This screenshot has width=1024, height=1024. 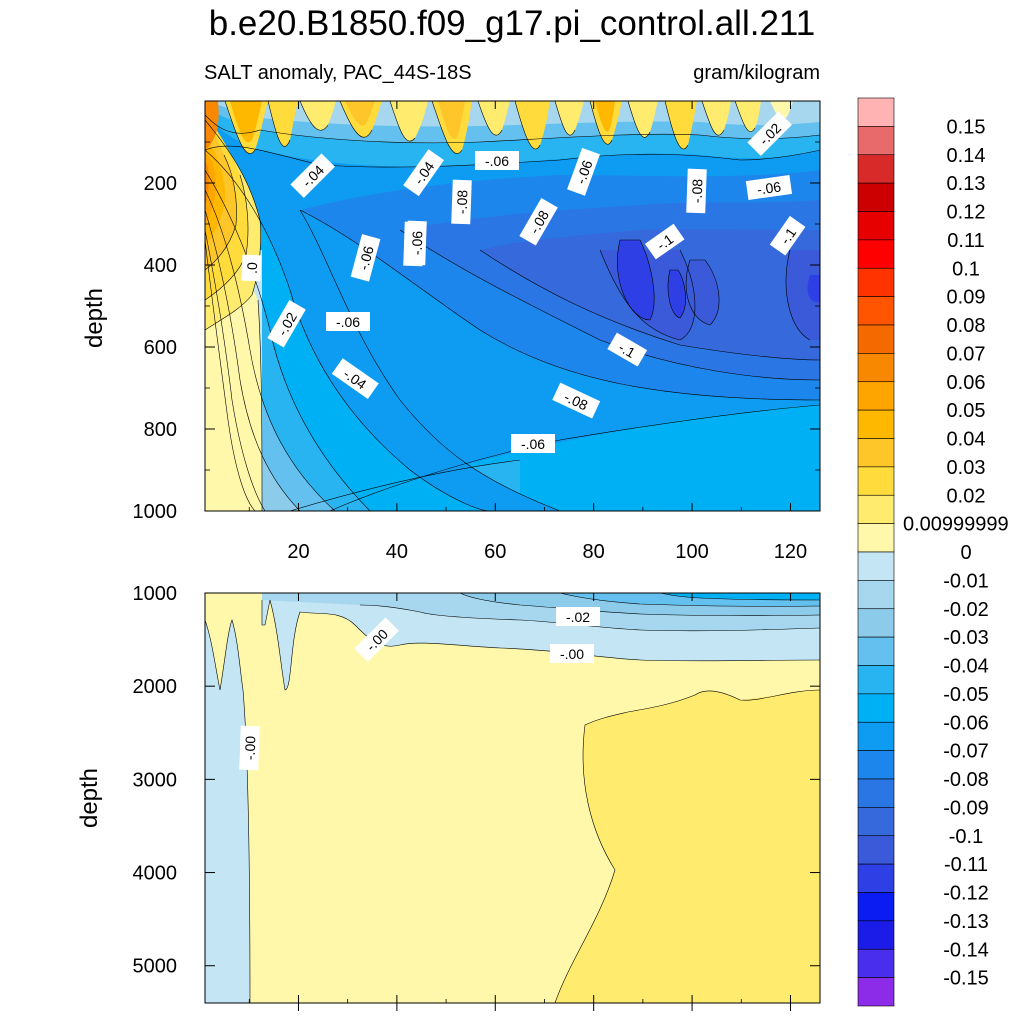 I want to click on upper-x-tick-label: 100, so click(x=691, y=552).